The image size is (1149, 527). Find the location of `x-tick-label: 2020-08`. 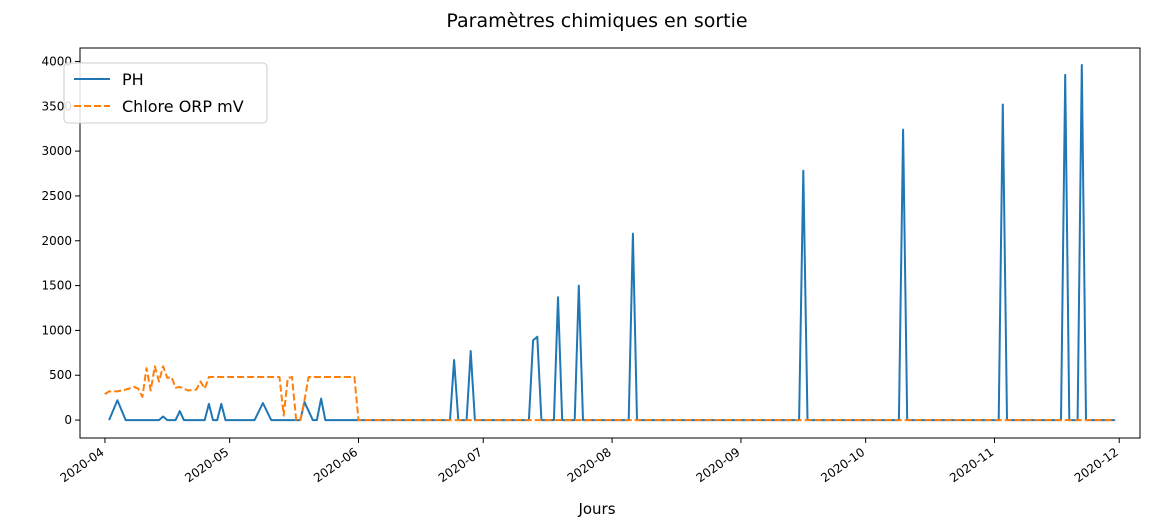

x-tick-label: 2020-08 is located at coordinates (589, 465).